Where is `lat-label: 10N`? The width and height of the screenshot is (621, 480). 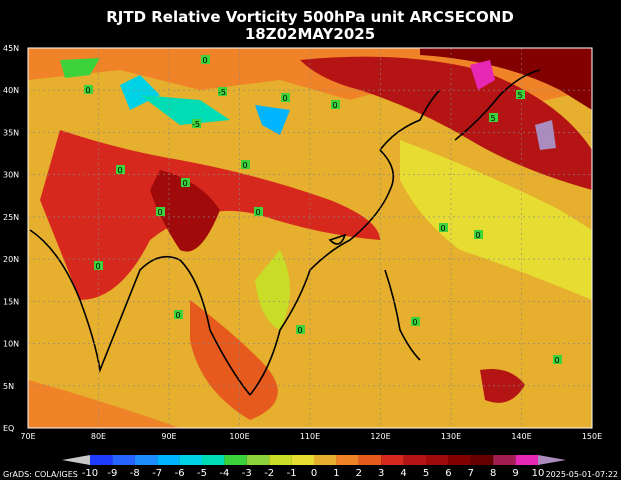
lat-label: 10N is located at coordinates (11, 344).